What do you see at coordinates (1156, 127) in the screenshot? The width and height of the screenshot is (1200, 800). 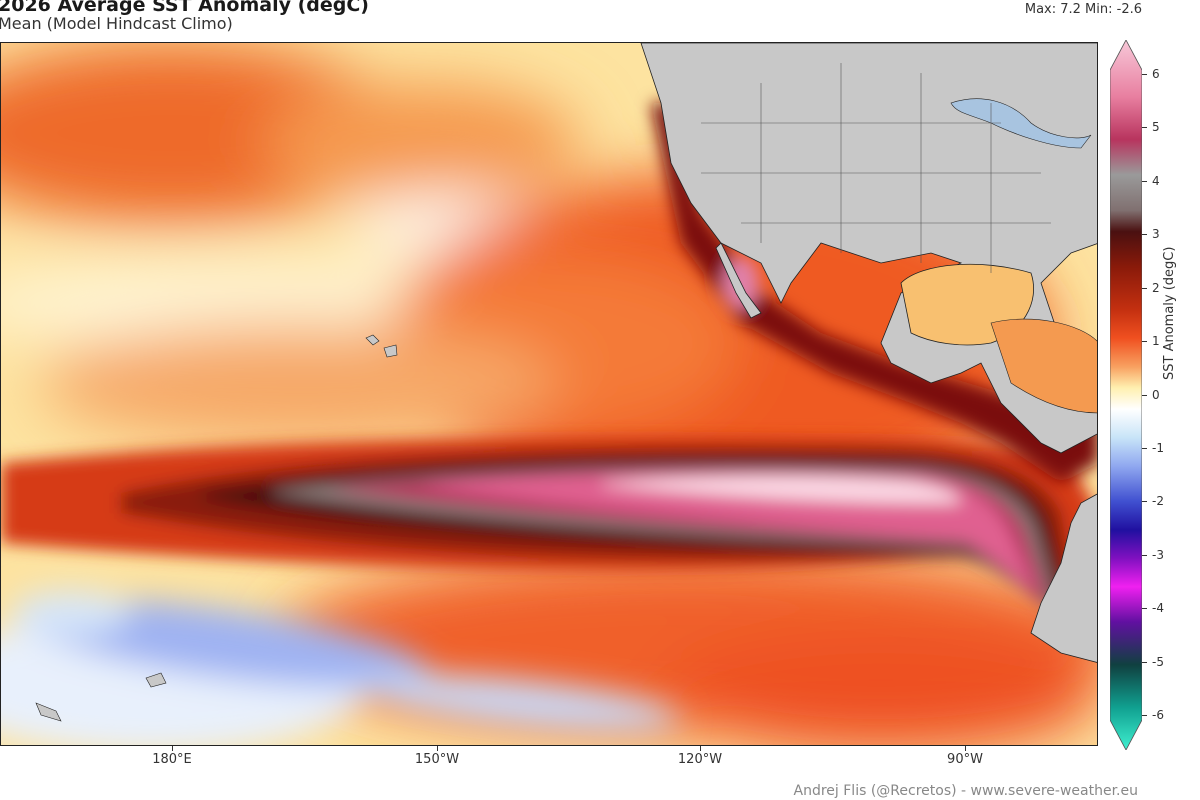 I see `colorbar-tick-label: 5` at bounding box center [1156, 127].